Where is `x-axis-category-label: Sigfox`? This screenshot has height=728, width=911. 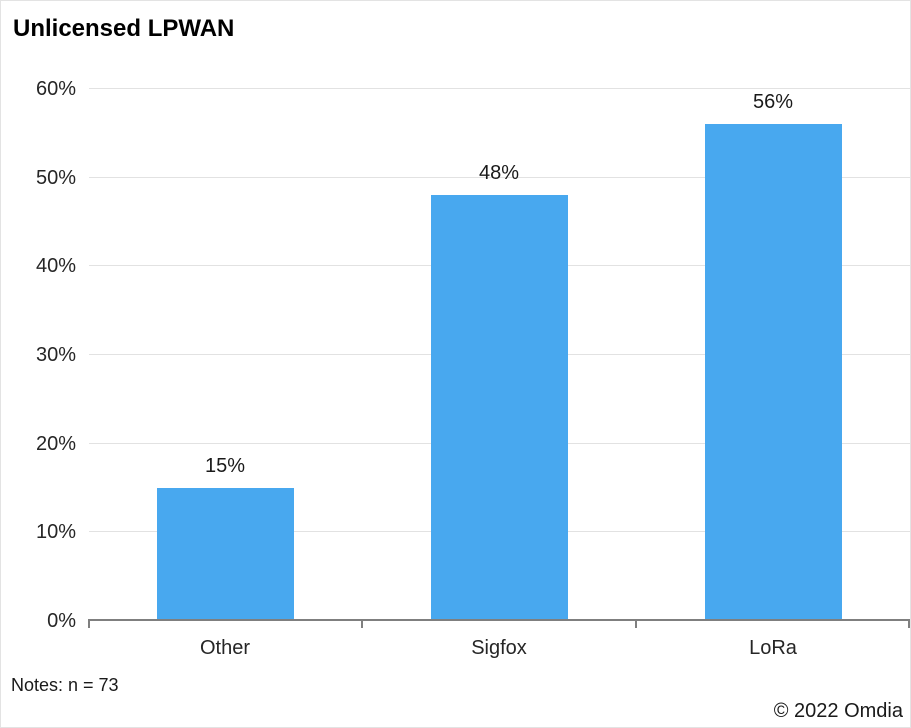 x-axis-category-label: Sigfox is located at coordinates (499, 648).